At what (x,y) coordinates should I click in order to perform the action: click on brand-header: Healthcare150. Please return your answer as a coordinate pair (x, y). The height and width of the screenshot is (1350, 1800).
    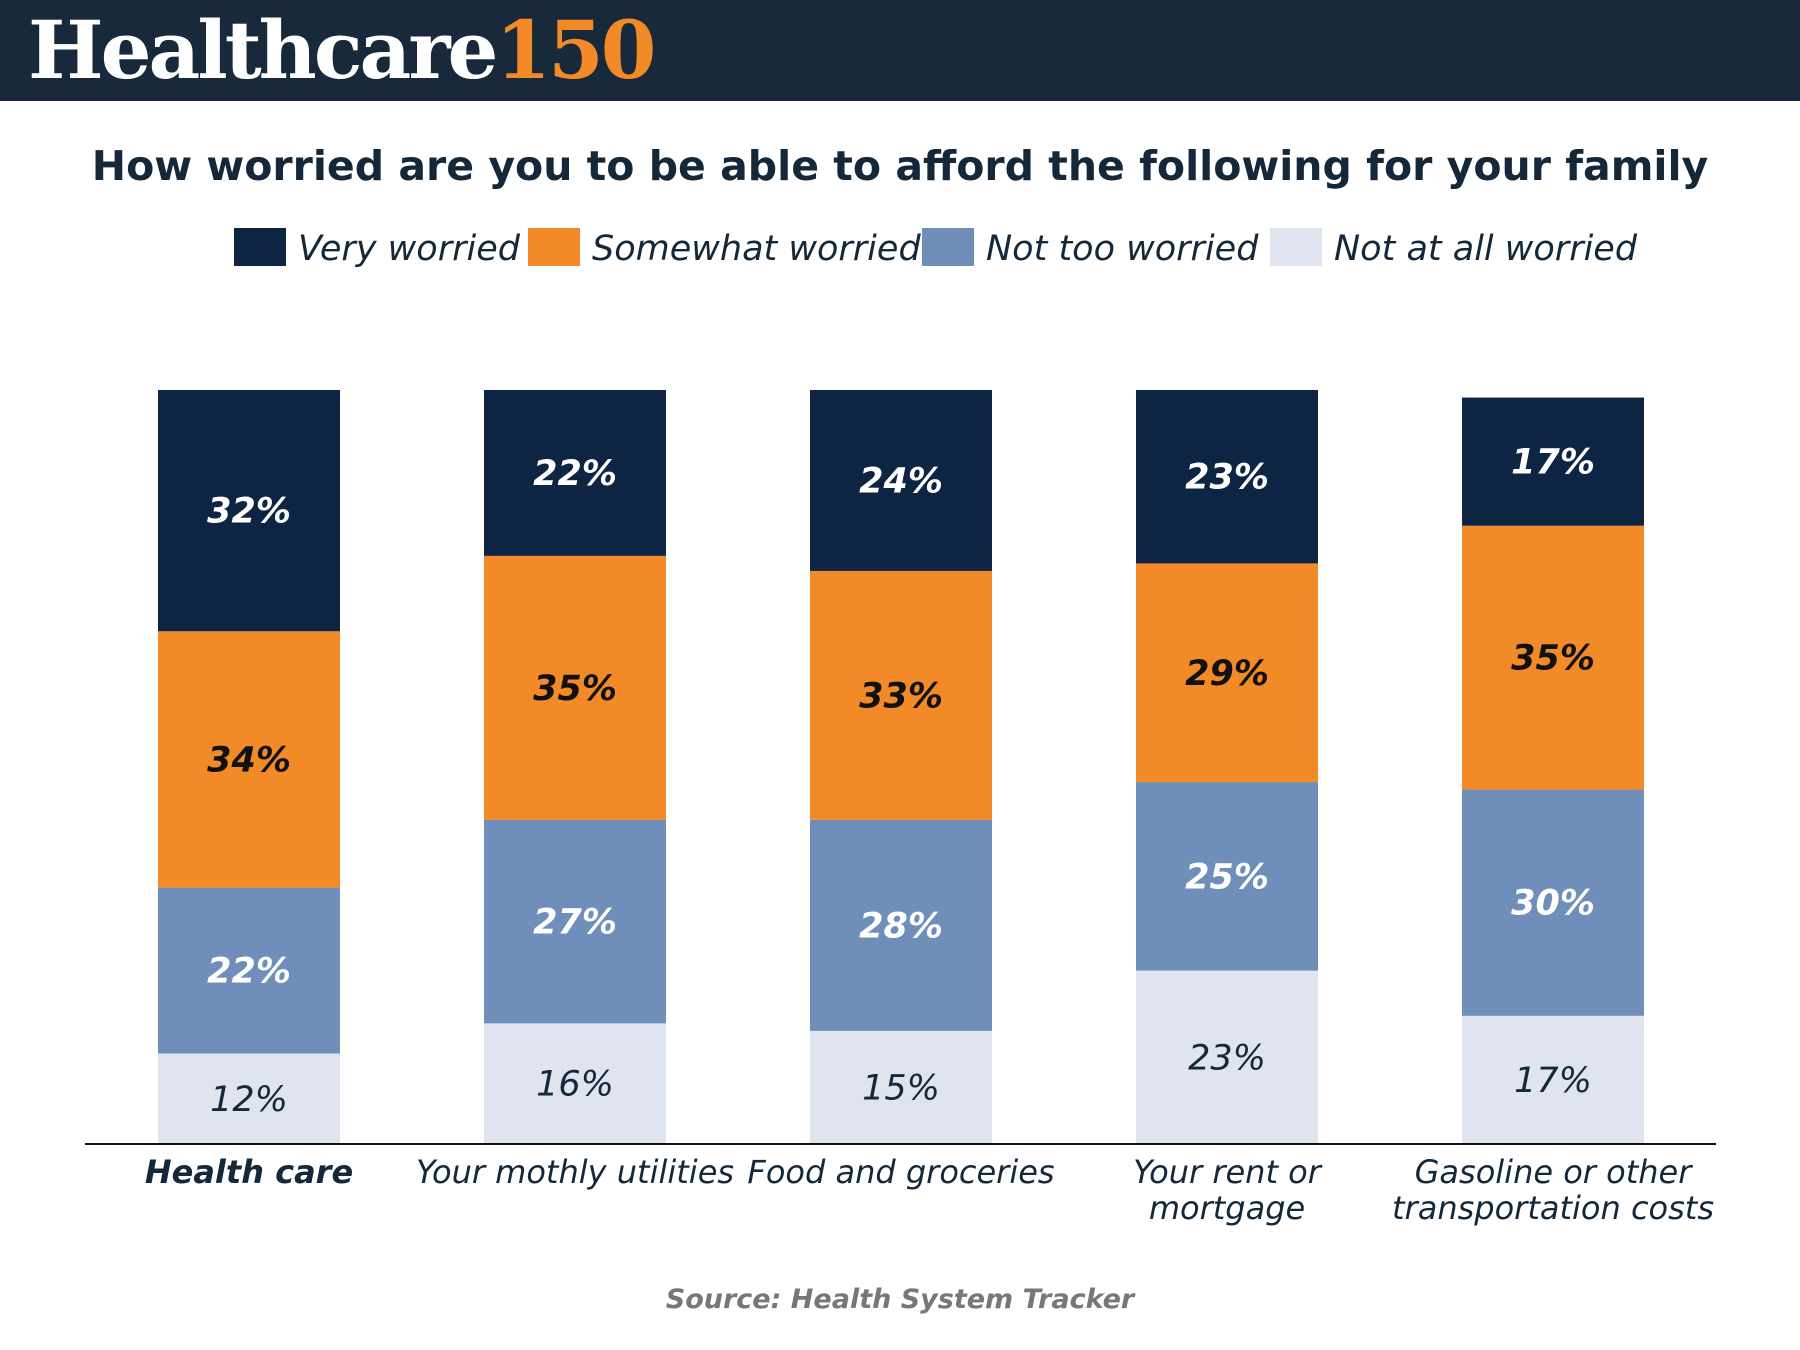
    Looking at the image, I should click on (900, 50).